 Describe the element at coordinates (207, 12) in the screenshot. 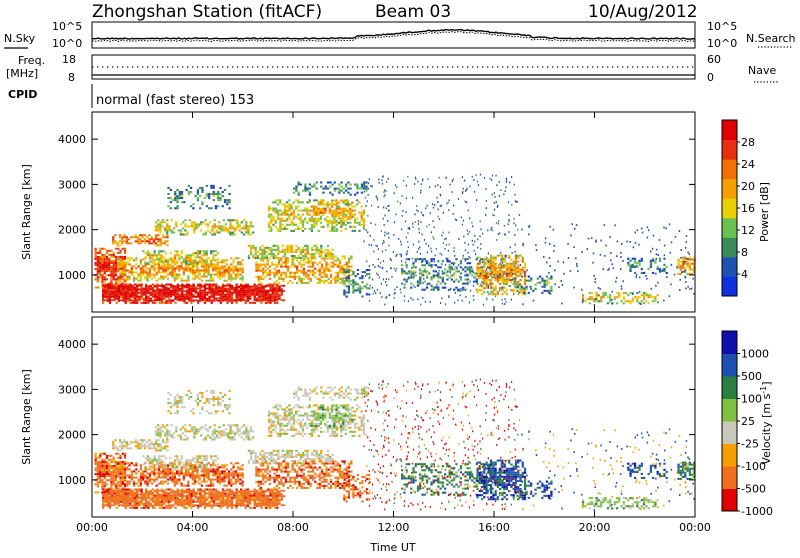

I see `station-title: Zhongshan Station (fitACF)` at that location.